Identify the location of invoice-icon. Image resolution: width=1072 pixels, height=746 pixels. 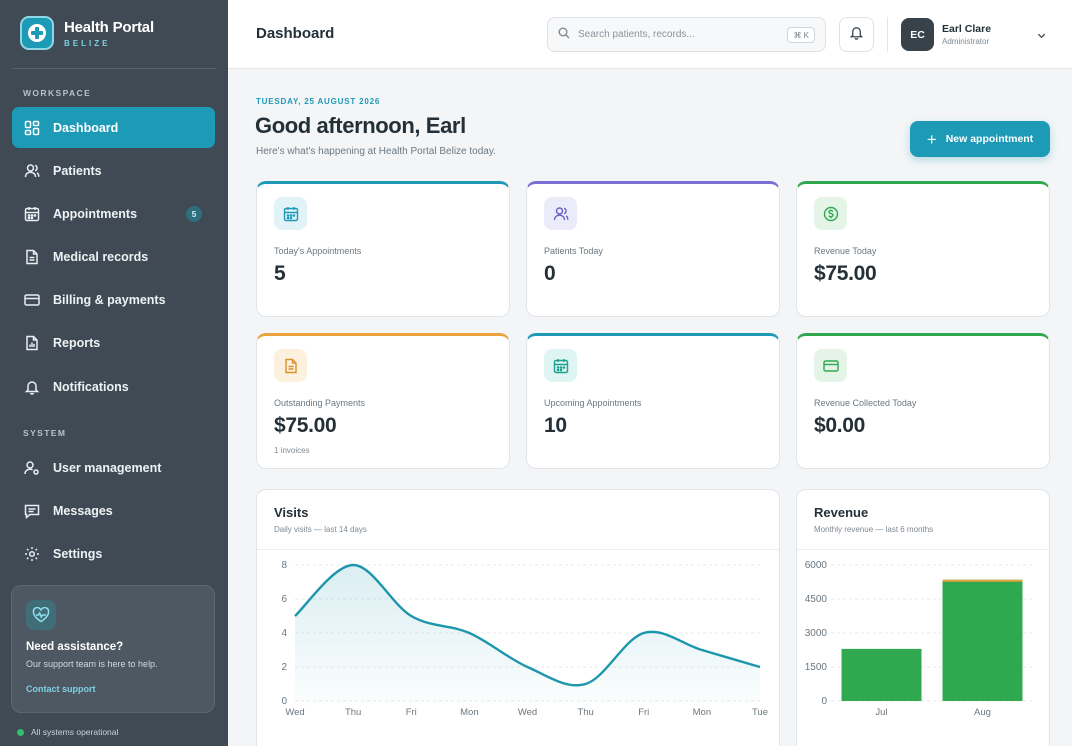
(290, 365).